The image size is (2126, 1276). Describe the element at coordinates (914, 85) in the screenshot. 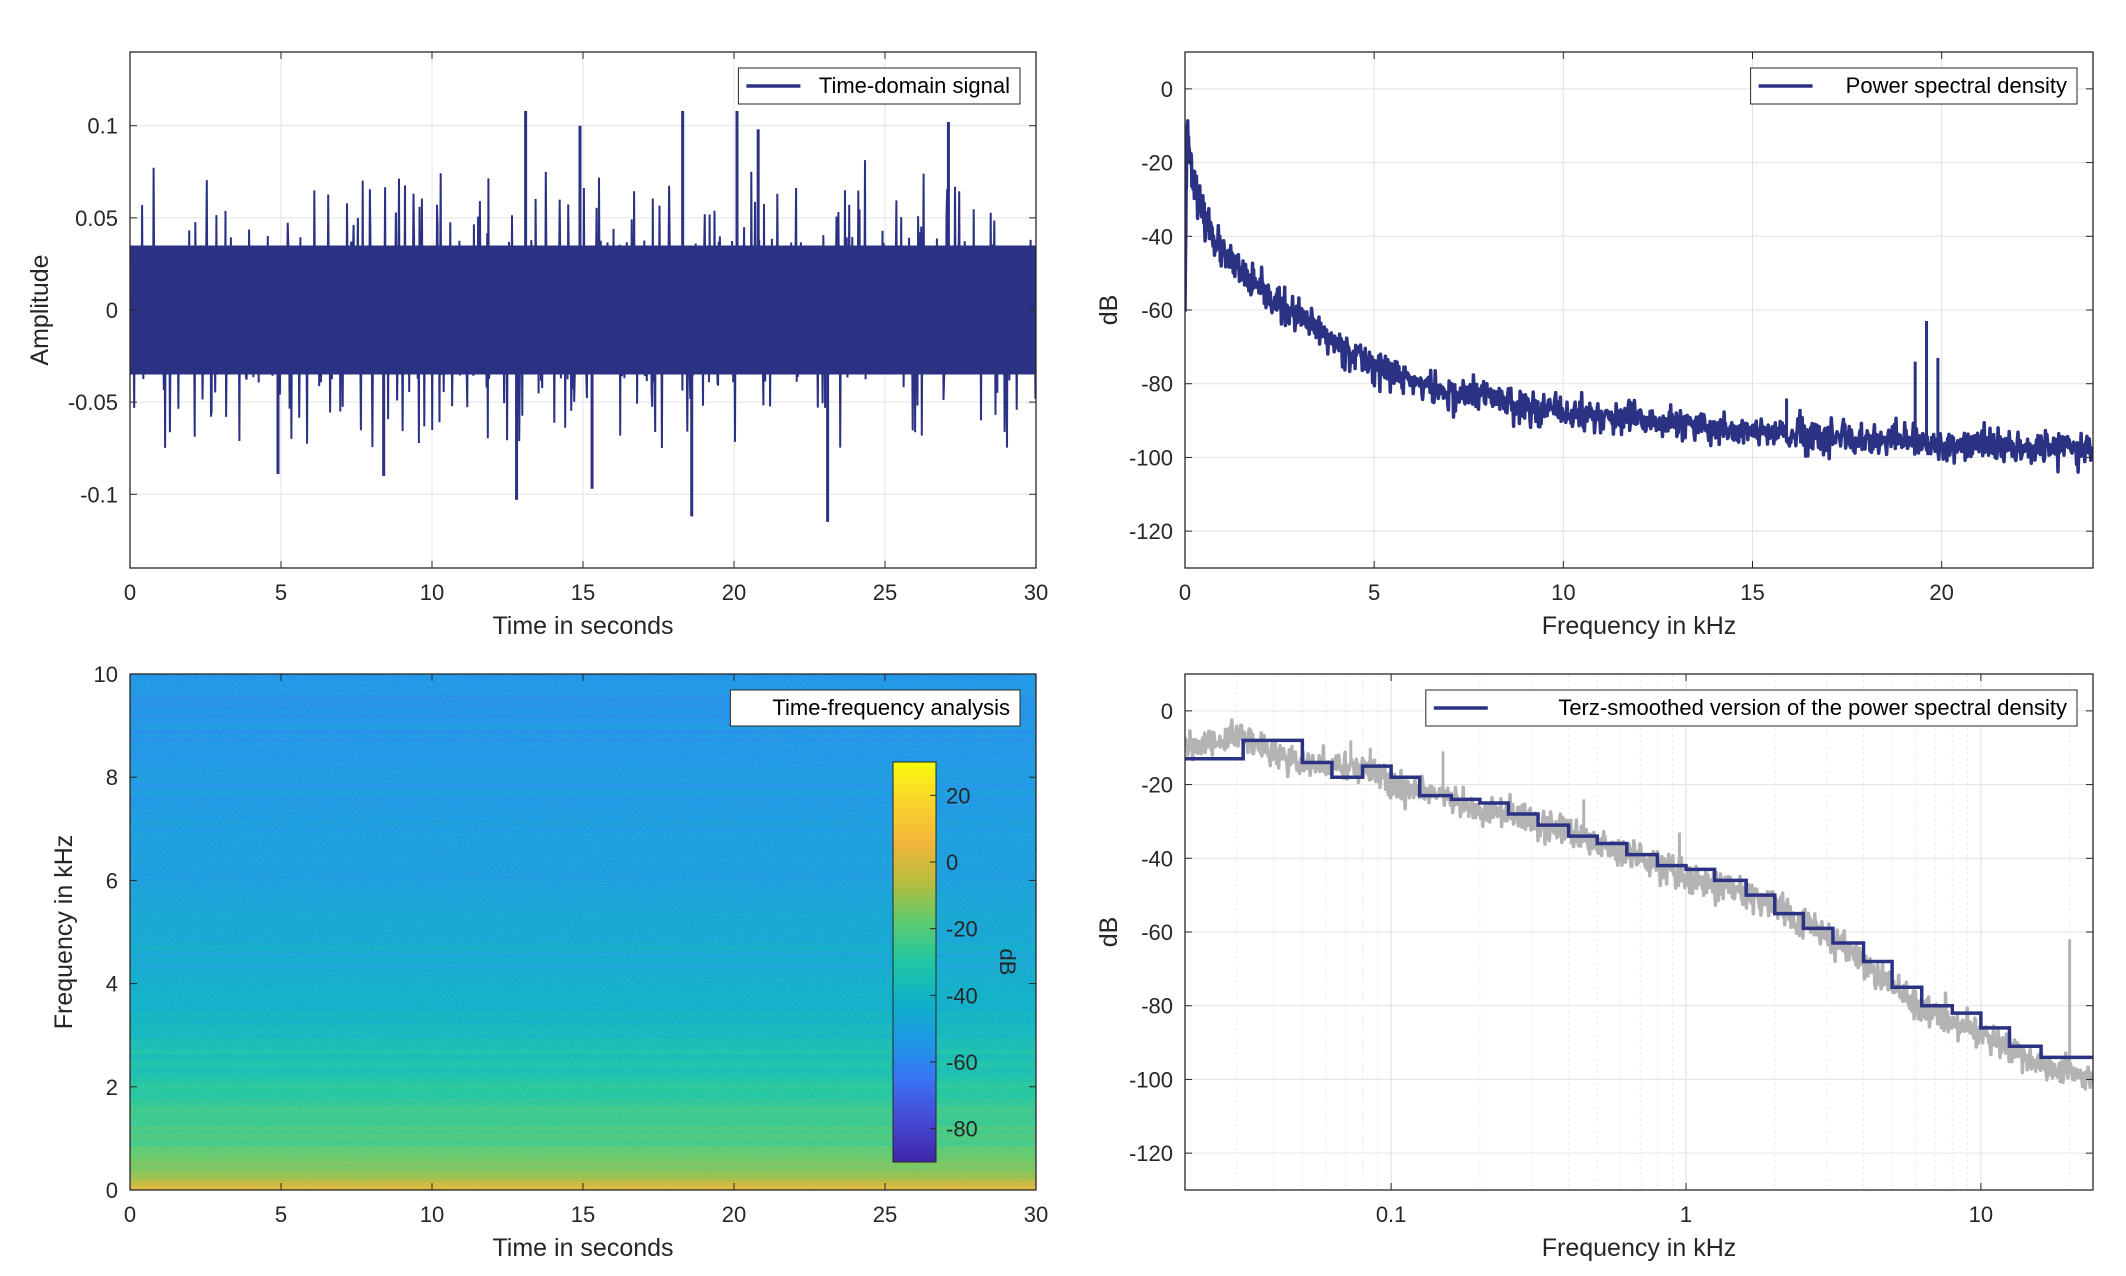

I see `legend-label: Time-domain signal` at that location.